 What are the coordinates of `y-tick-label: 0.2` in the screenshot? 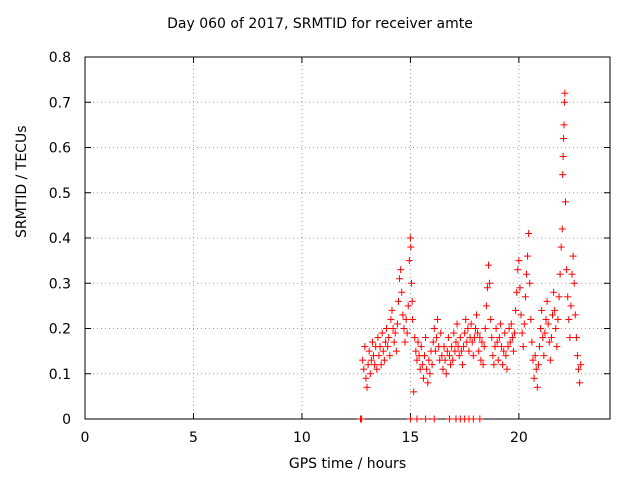 It's located at (60, 330).